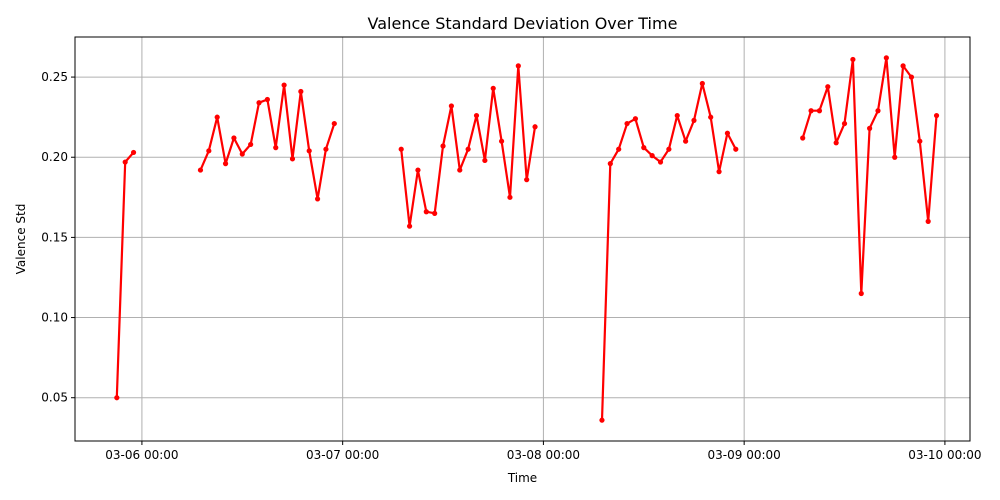 This screenshot has height=500, width=1000. Describe the element at coordinates (744, 455) in the screenshot. I see `x-tick-label: 03-09 00:00` at that location.